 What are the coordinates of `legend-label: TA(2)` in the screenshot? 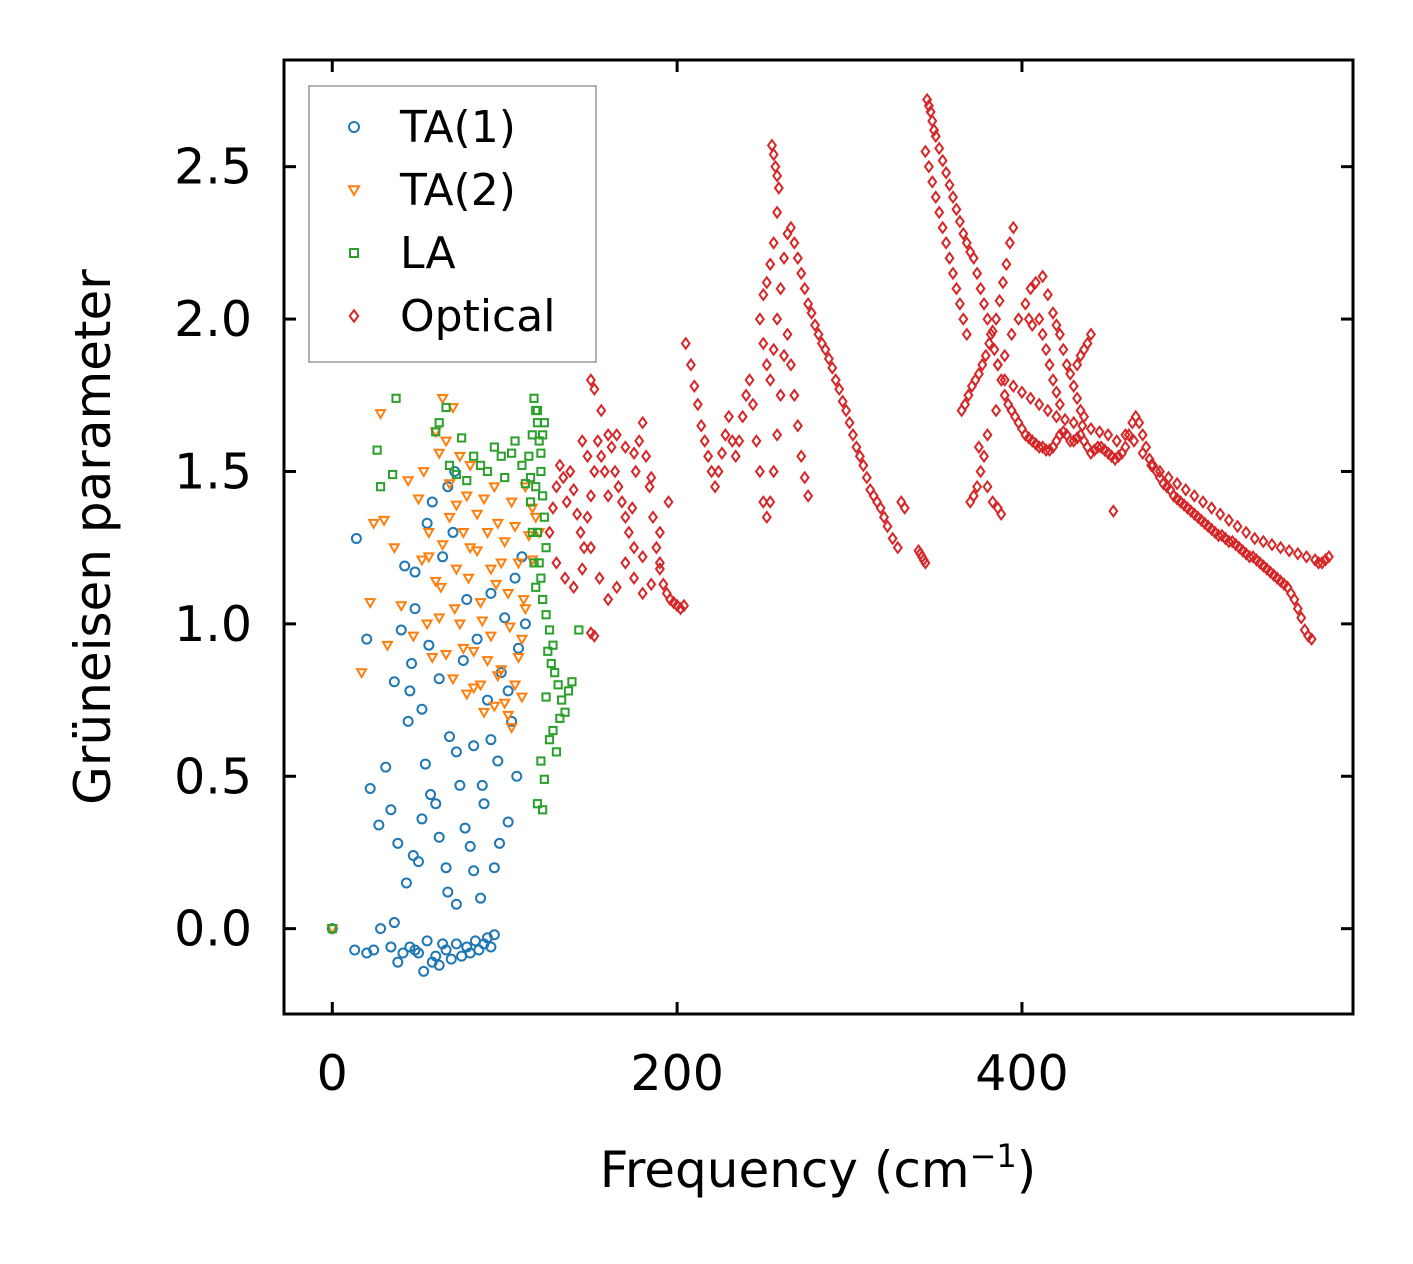 It's located at (457, 190).